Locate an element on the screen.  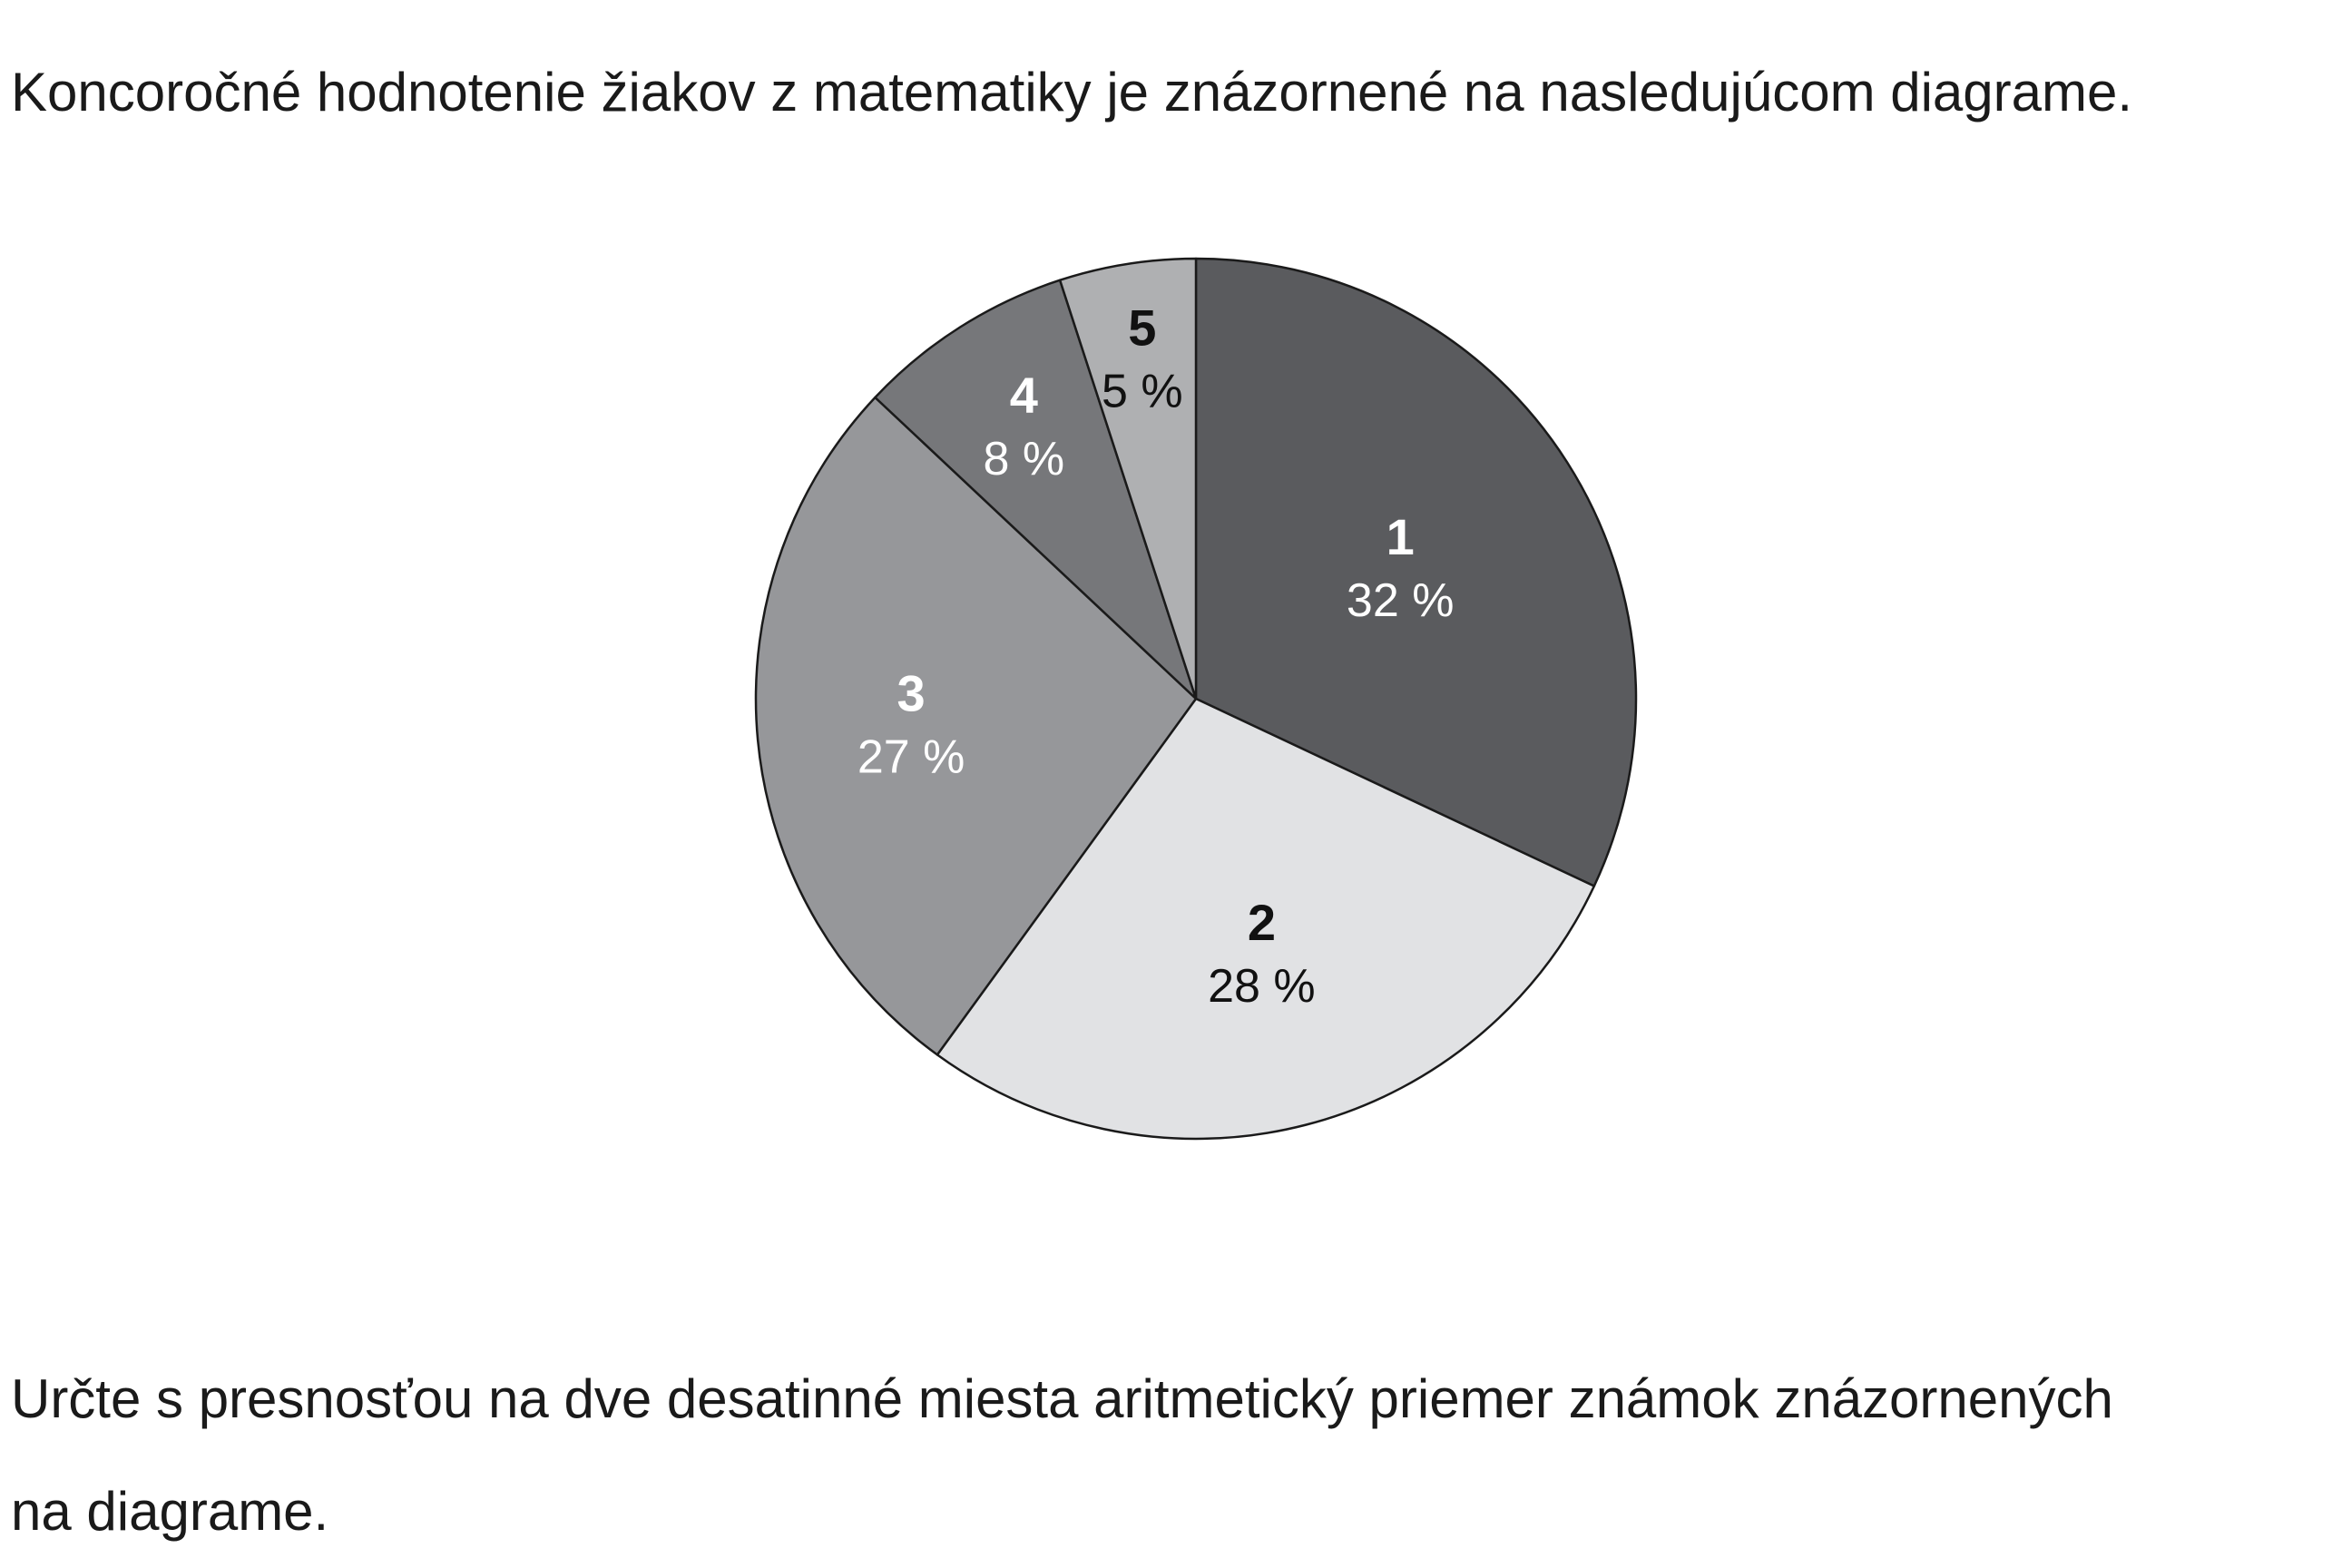
question-line-2: na diagrame. is located at coordinates (170, 1511).